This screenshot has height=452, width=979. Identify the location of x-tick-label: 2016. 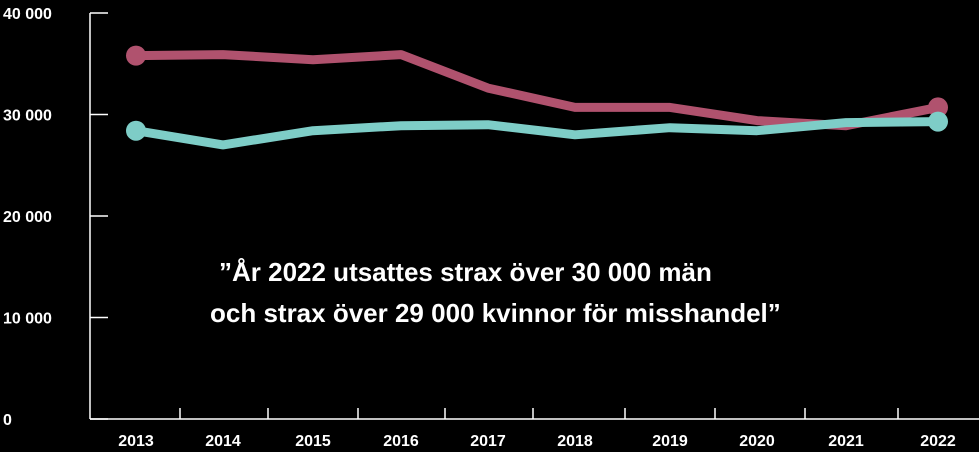
(401, 441).